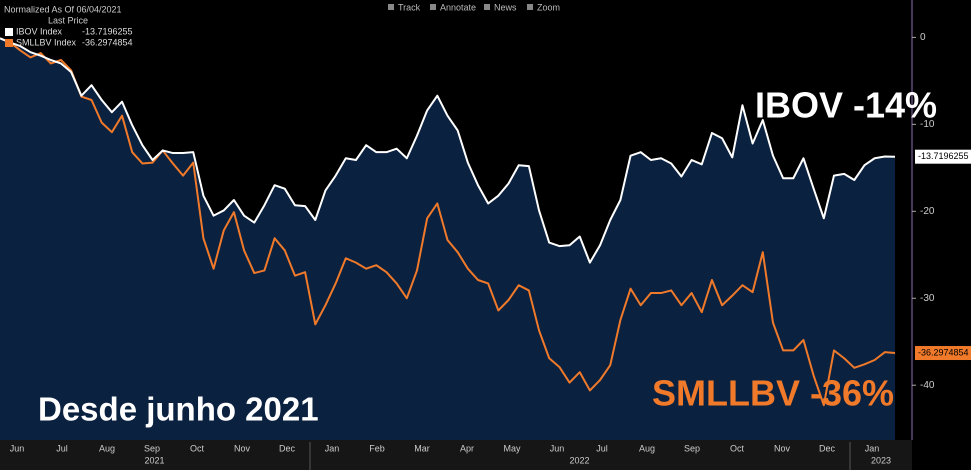 The height and width of the screenshot is (470, 971). I want to click on toolbar-button: Track, so click(409, 7).